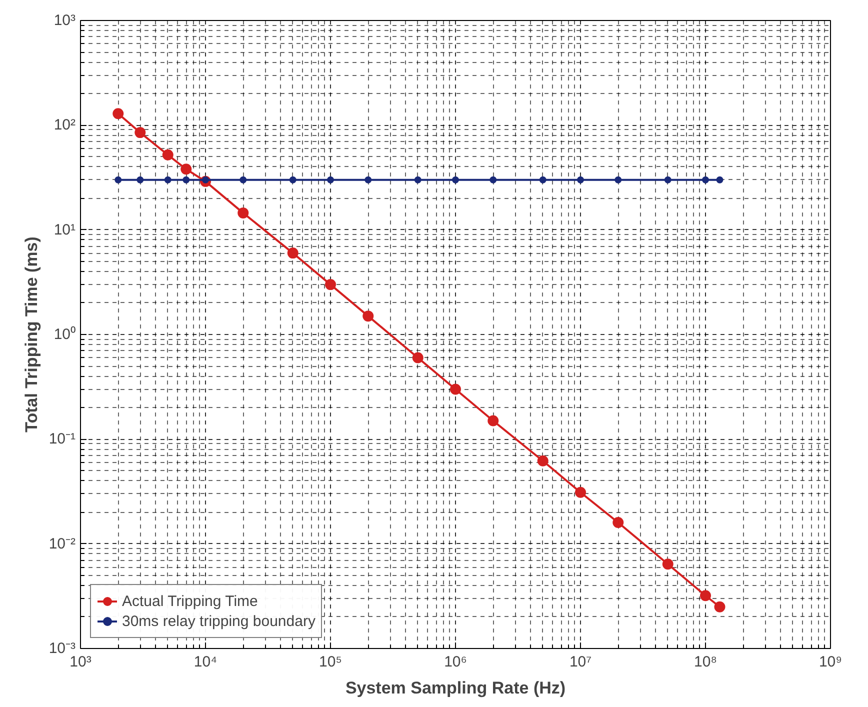 This screenshot has width=868, height=707. What do you see at coordinates (706, 662) in the screenshot?
I see `x-tick-label: 10⁸` at bounding box center [706, 662].